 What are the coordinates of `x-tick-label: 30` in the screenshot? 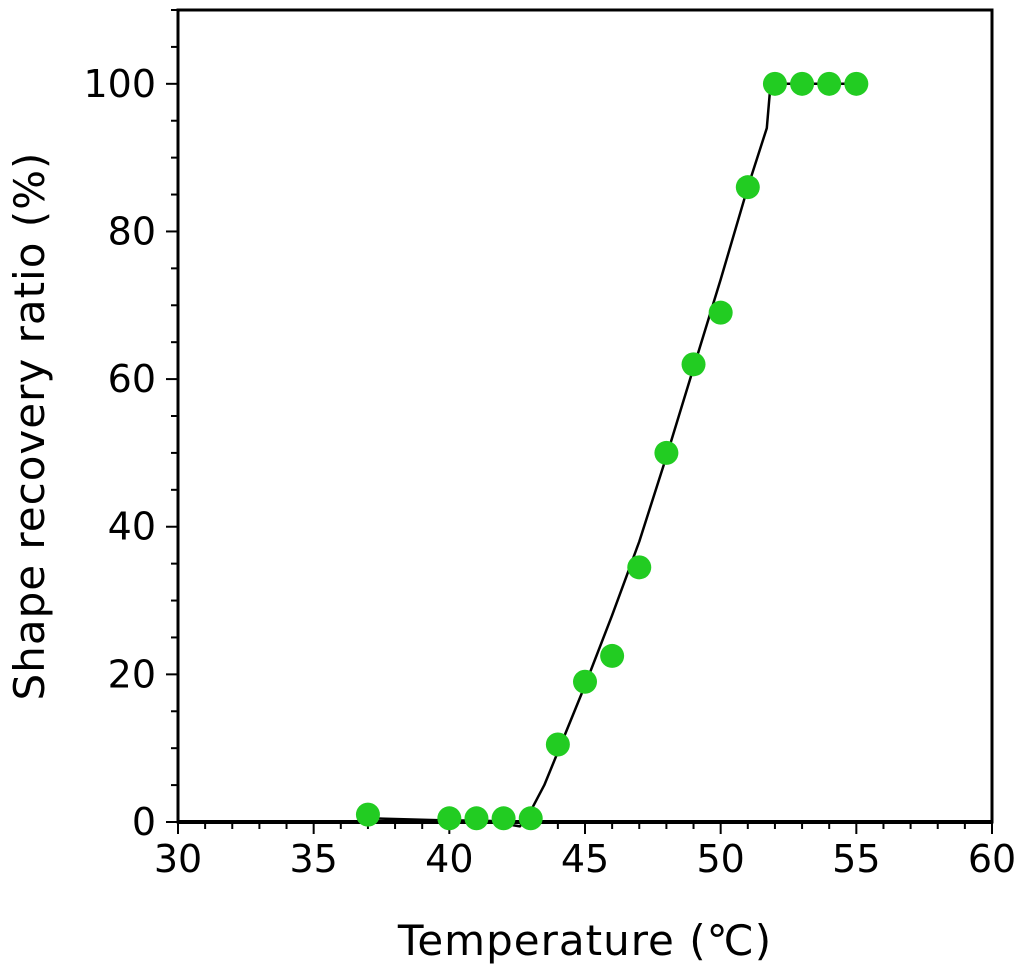 It's located at (178, 859).